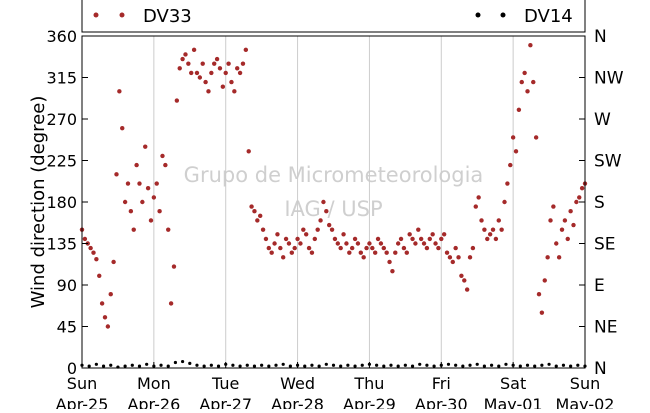  Describe the element at coordinates (478, 15) in the screenshot. I see `legend-marker-dv14` at that location.